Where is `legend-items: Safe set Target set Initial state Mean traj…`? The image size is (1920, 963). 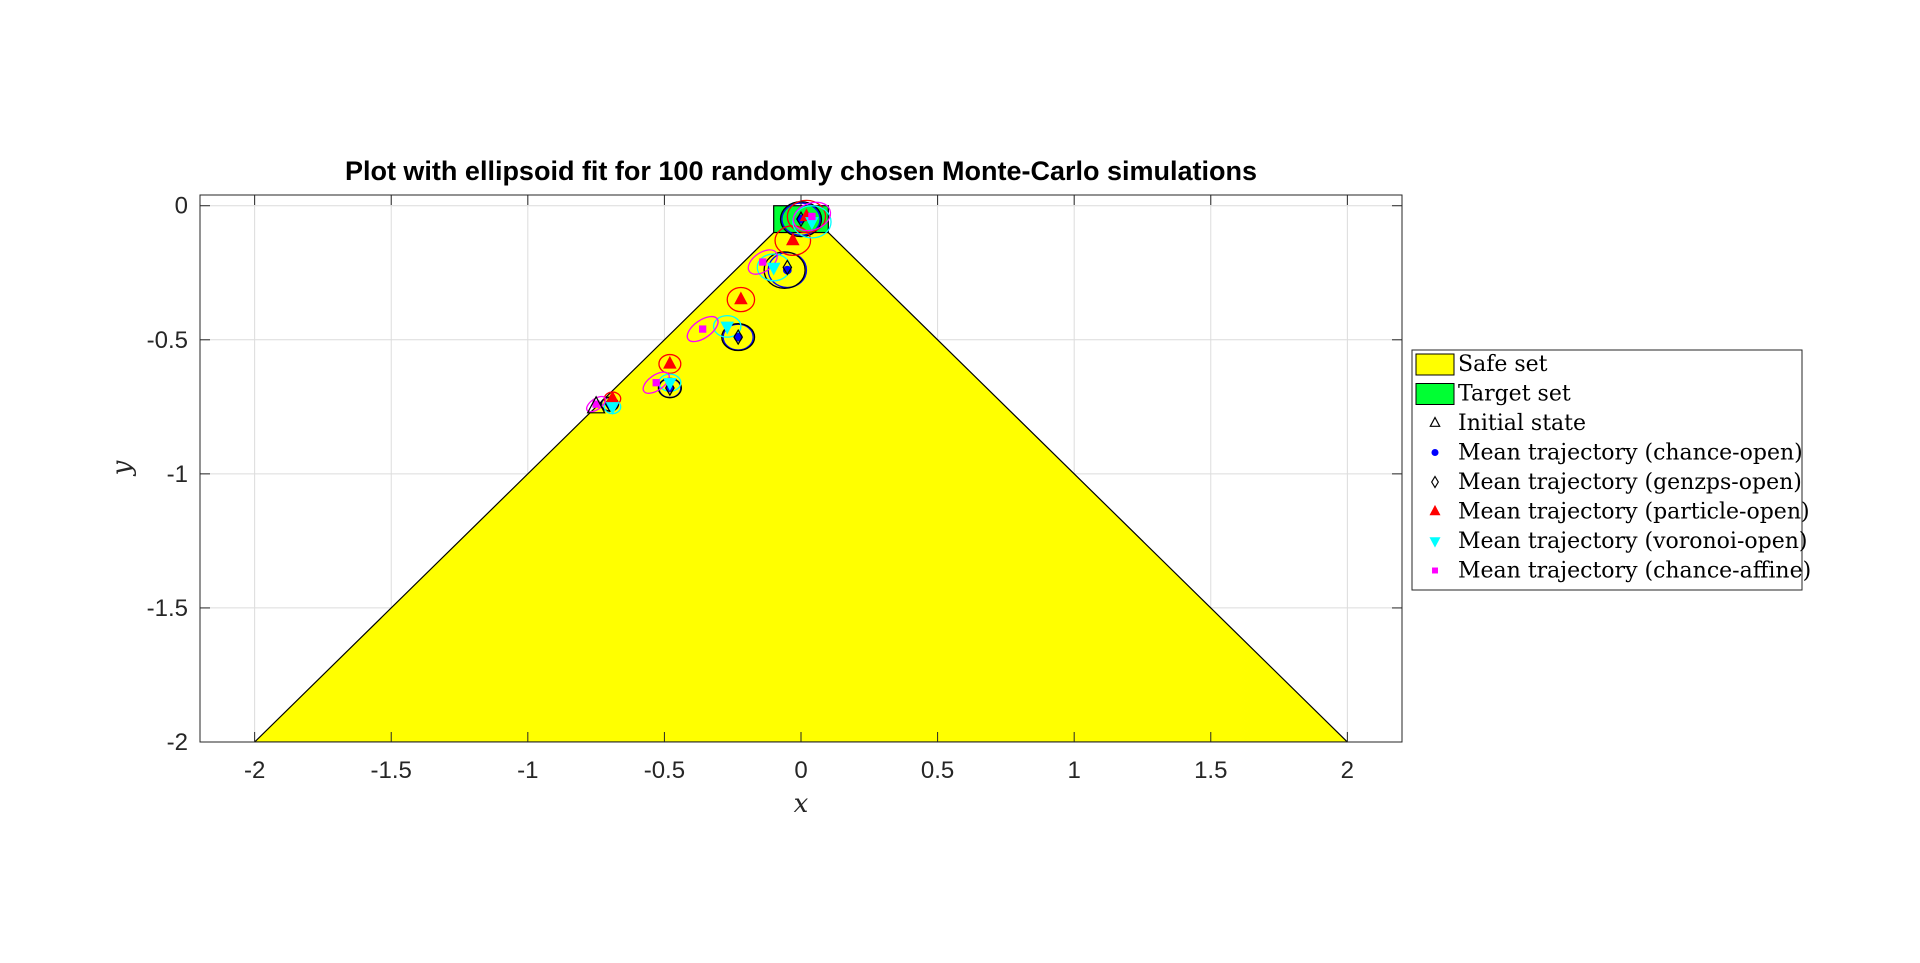 legend-items: Safe set Target set Initial state Mean traj… is located at coordinates (1613, 468).